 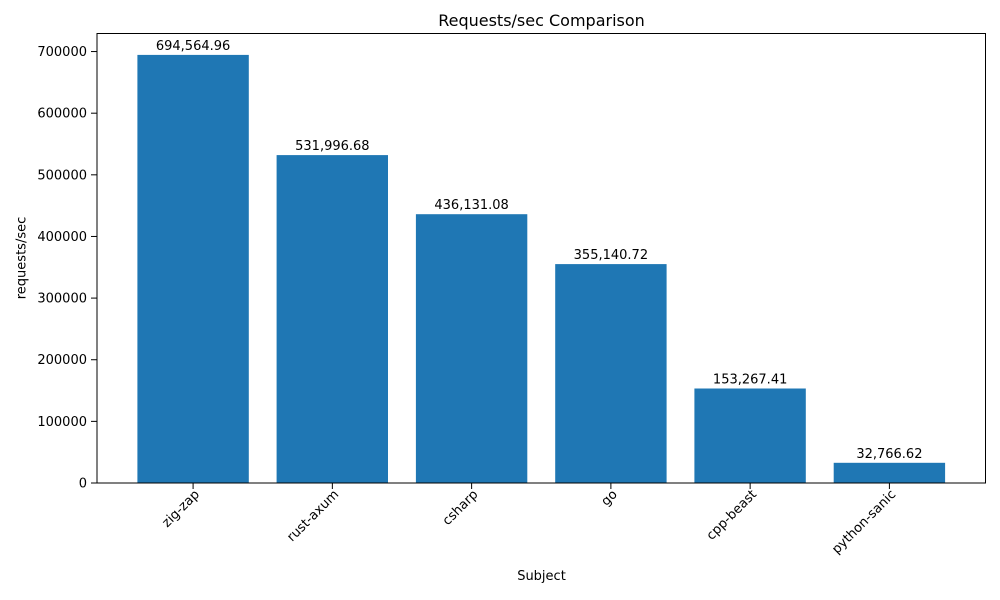 What do you see at coordinates (461, 508) in the screenshot?
I see `x-tick-label: csharp` at bounding box center [461, 508].